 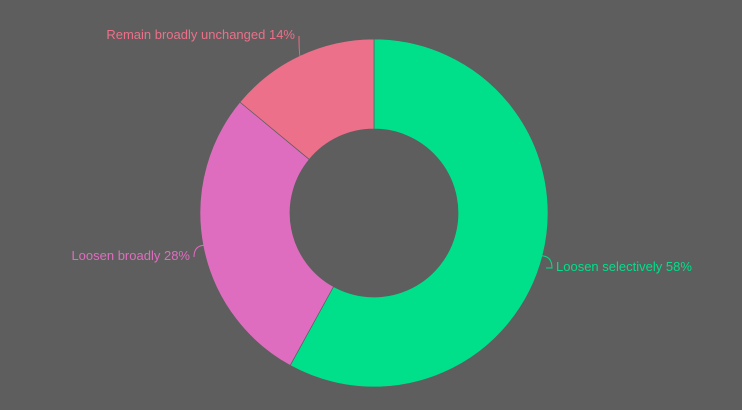 I want to click on slice-label: Loosen broadly 28%, so click(x=130, y=255).